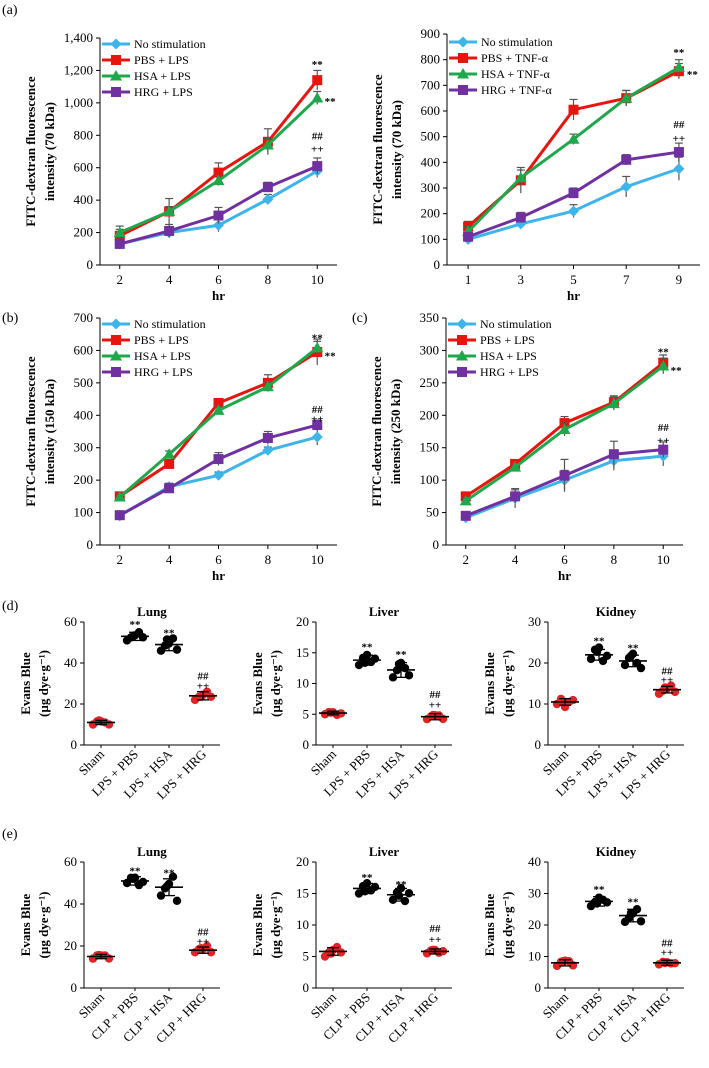 The image size is (709, 1068). I want to click on x-tick-label: 10, so click(663, 559).